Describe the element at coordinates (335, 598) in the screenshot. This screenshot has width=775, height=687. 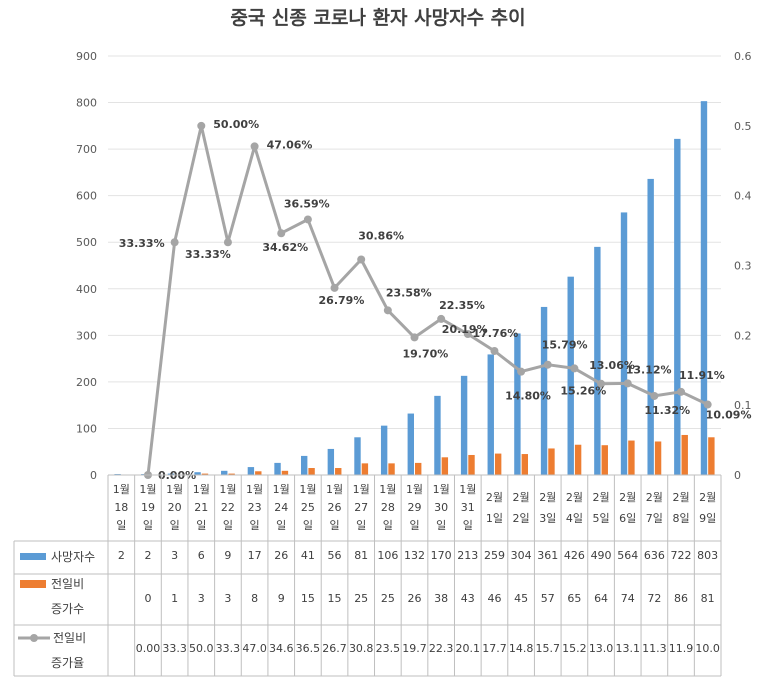
I see `table-cell: 15` at that location.